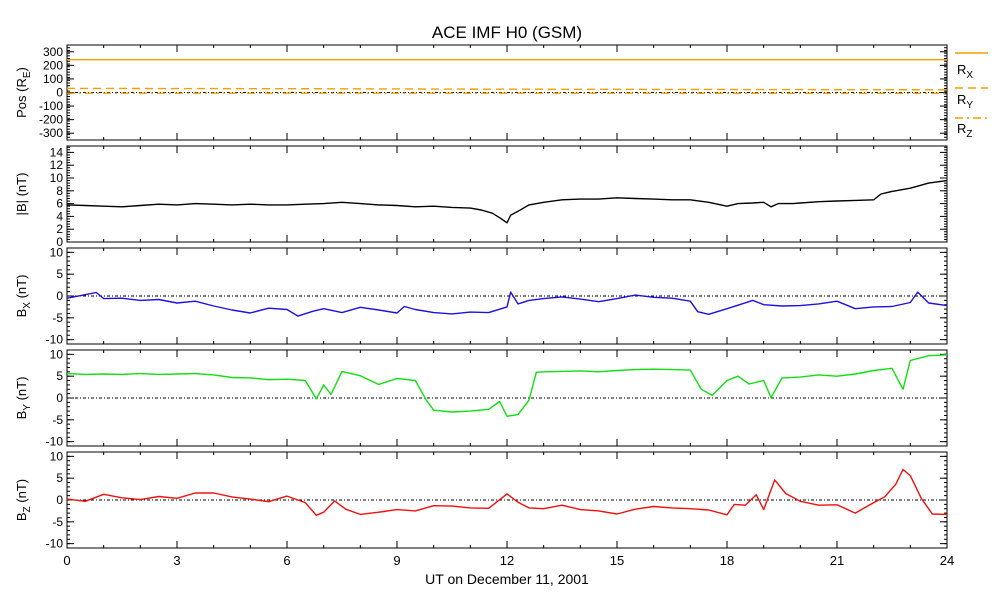 The height and width of the screenshot is (600, 993). I want to click on y-tick-label: -300, so click(51, 133).